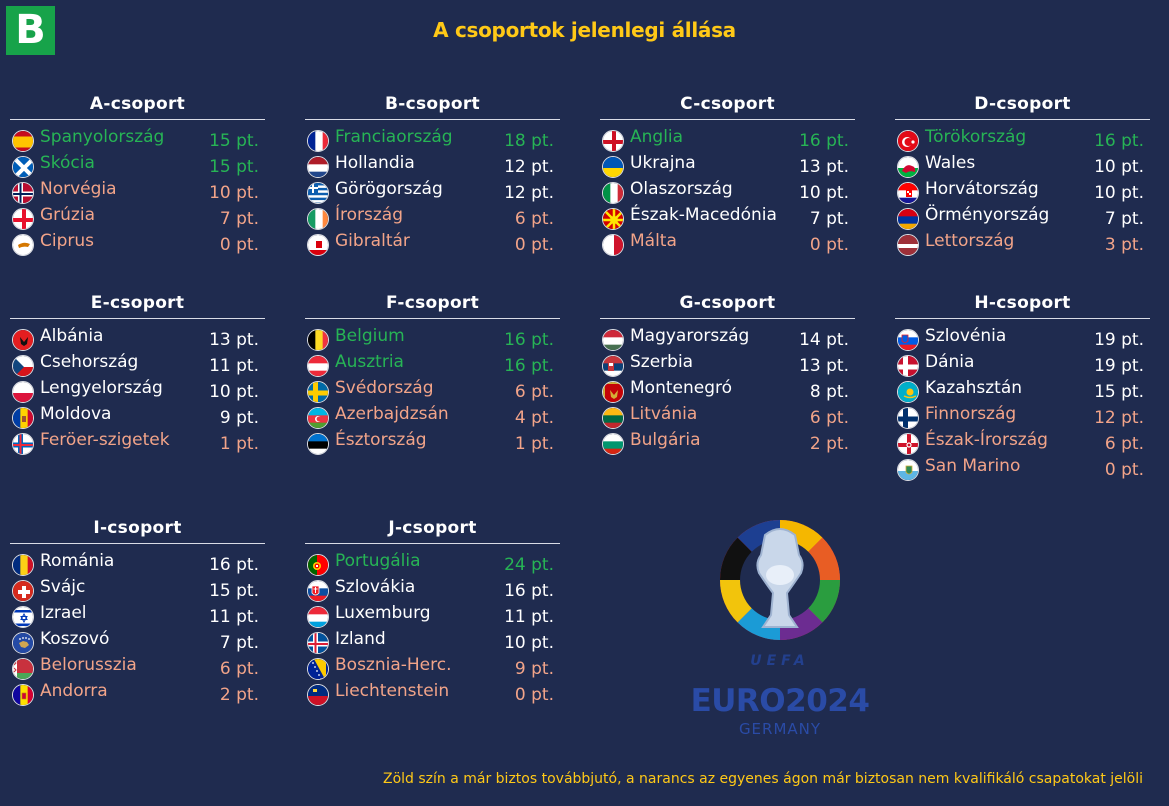  I want to click on team-name: Ausztria, so click(369, 362).